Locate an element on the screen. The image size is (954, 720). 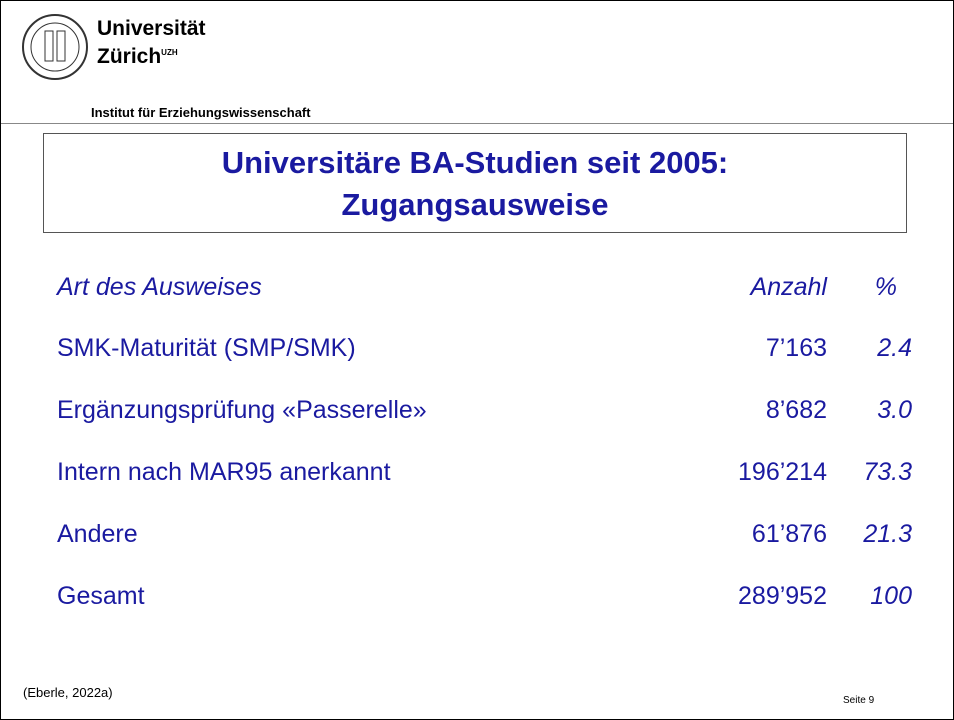
cell: 2.4 is located at coordinates (894, 348).